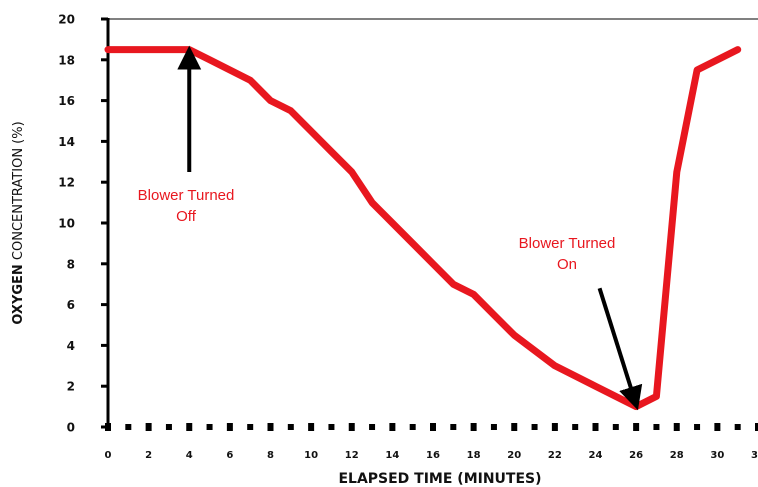  What do you see at coordinates (71, 428) in the screenshot?
I see `y-tick-label: 0` at bounding box center [71, 428].